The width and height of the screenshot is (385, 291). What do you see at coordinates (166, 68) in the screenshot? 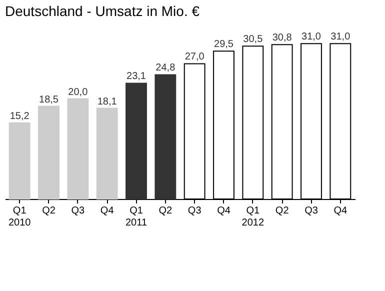
I see `data-label: 24,8` at bounding box center [166, 68].